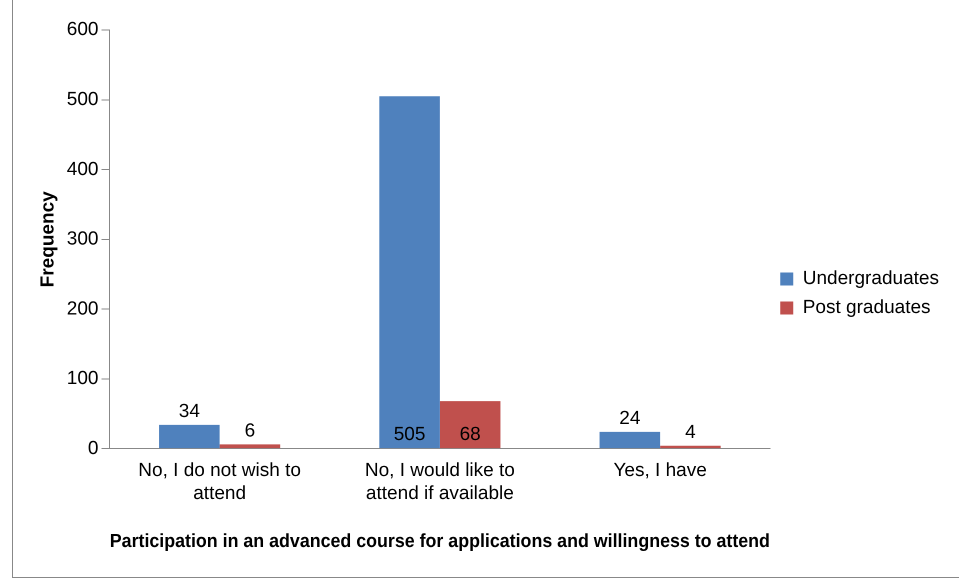 Image resolution: width=960 pixels, height=579 pixels. What do you see at coordinates (82, 309) in the screenshot?
I see `y-tick-label: 200` at bounding box center [82, 309].